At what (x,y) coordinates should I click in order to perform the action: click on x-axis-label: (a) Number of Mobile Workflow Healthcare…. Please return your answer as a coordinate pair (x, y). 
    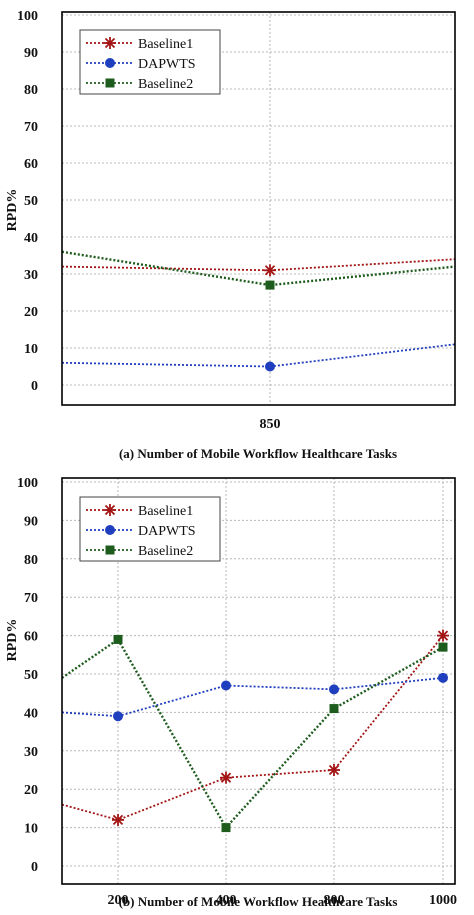
    Looking at the image, I should click on (258, 453).